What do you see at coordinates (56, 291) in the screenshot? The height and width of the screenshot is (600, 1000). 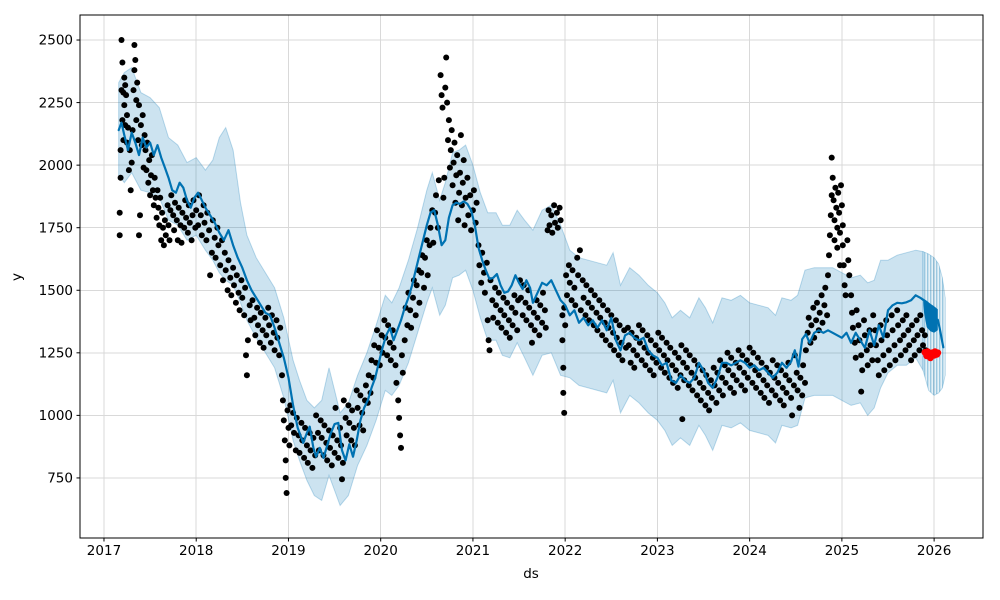 I see `y-tick-label: 1500` at bounding box center [56, 291].